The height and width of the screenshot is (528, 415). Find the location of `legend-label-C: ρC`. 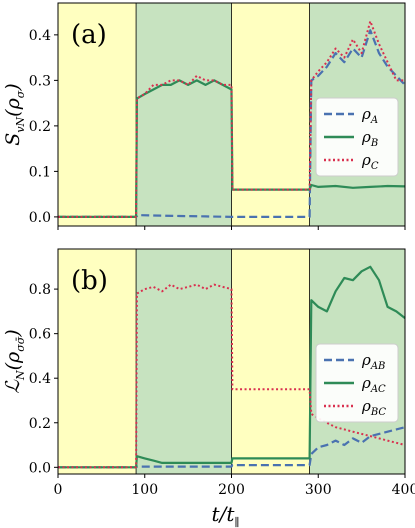

legend-label-C: ρC is located at coordinates (370, 161).